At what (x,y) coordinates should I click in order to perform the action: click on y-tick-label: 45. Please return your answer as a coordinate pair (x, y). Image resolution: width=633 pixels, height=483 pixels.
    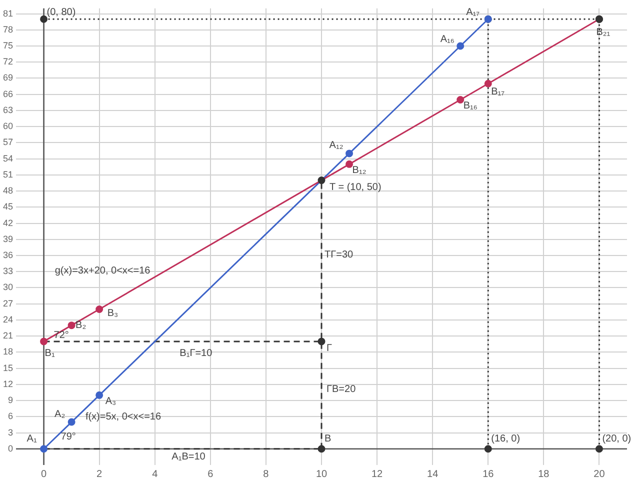
    Looking at the image, I should click on (8, 207).